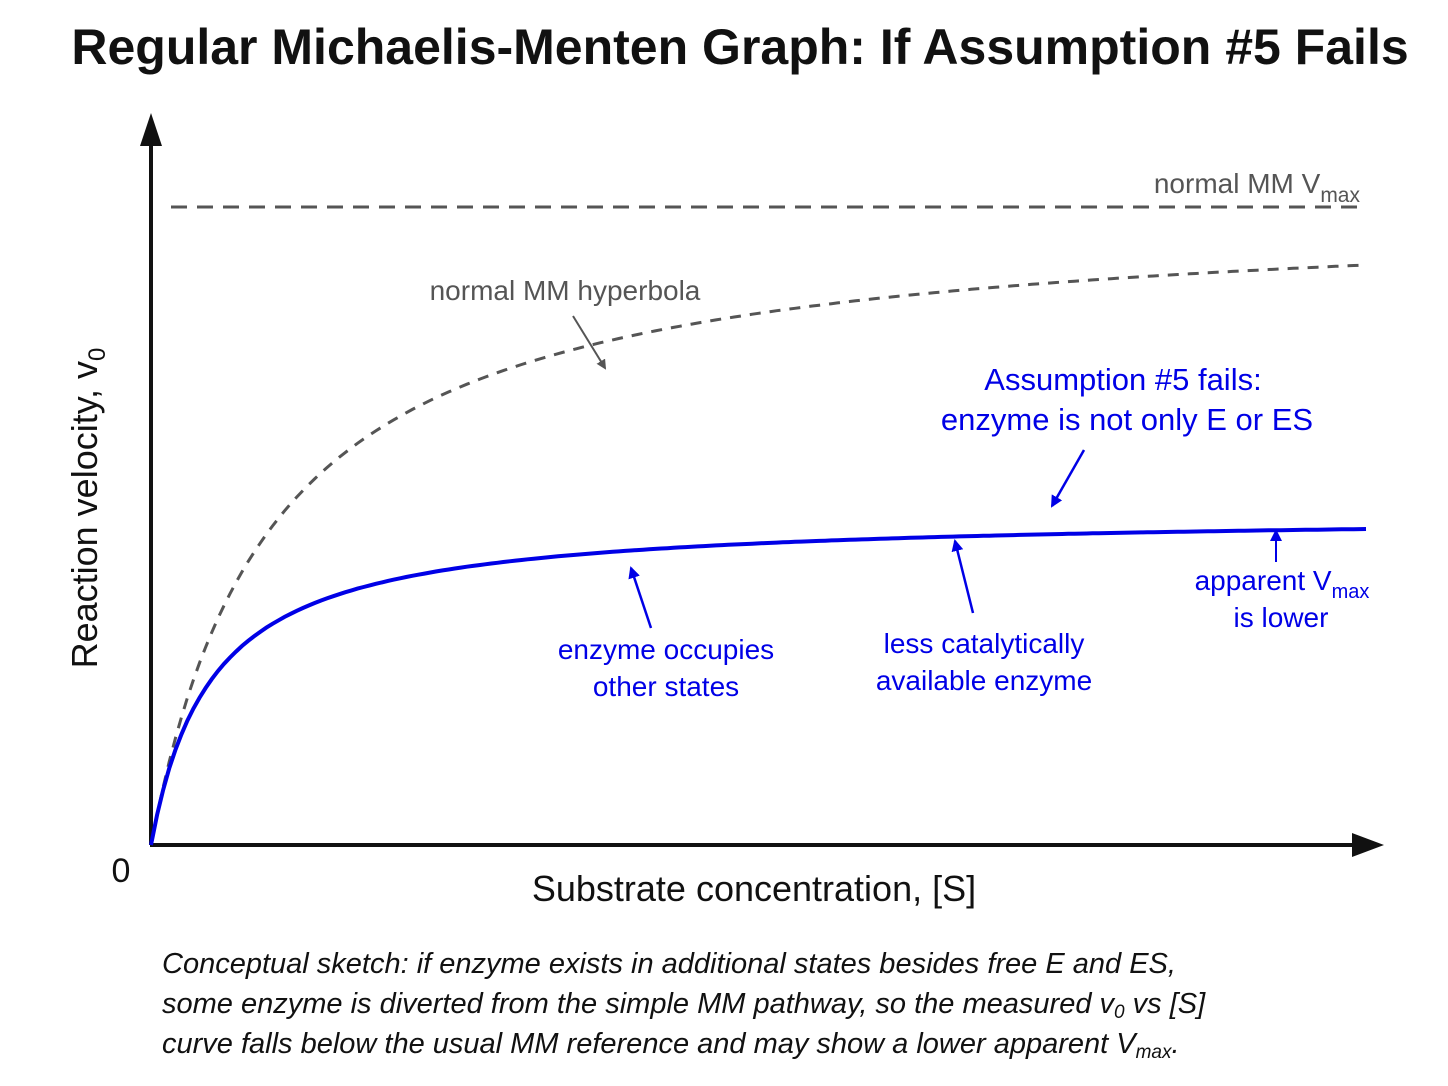 Image resolution: width=1448 pixels, height=1086 pixels. I want to click on normal-vmax-label-sub: max, so click(1340, 195).